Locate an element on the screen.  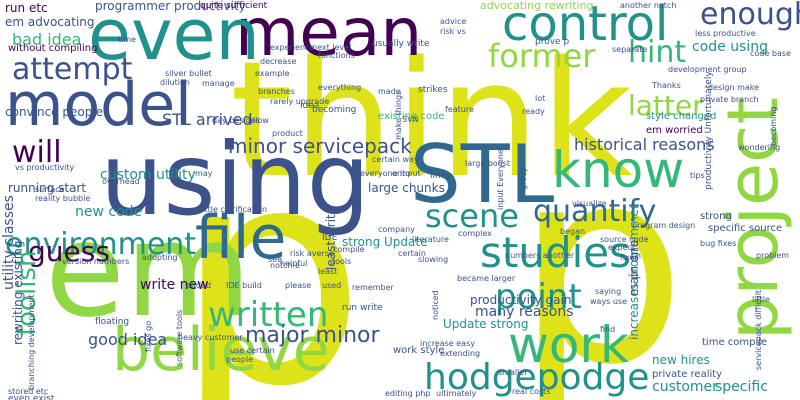
word-stl: STL is located at coordinates (482, 174).